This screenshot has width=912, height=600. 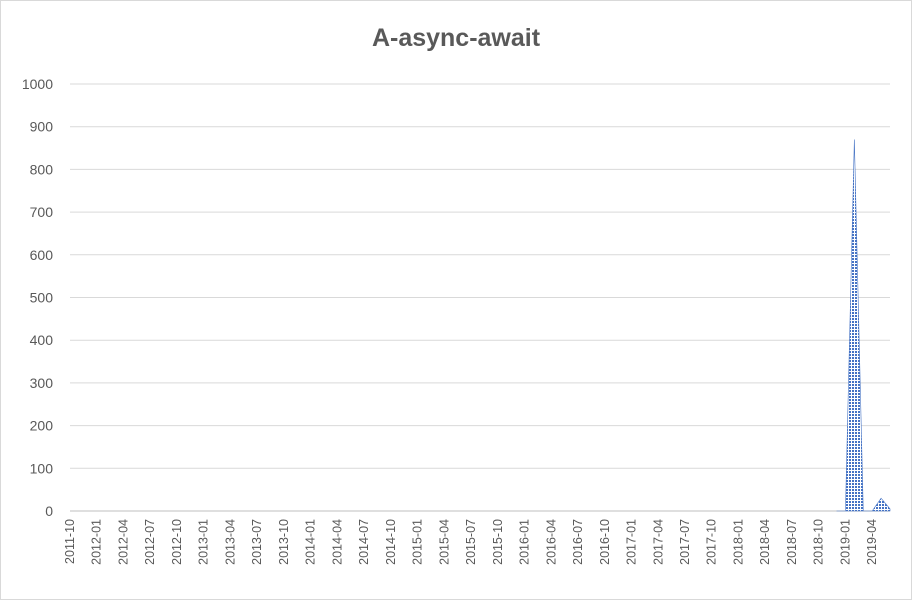 What do you see at coordinates (177, 542) in the screenshot?
I see `x-tick-label: 2012-10` at bounding box center [177, 542].